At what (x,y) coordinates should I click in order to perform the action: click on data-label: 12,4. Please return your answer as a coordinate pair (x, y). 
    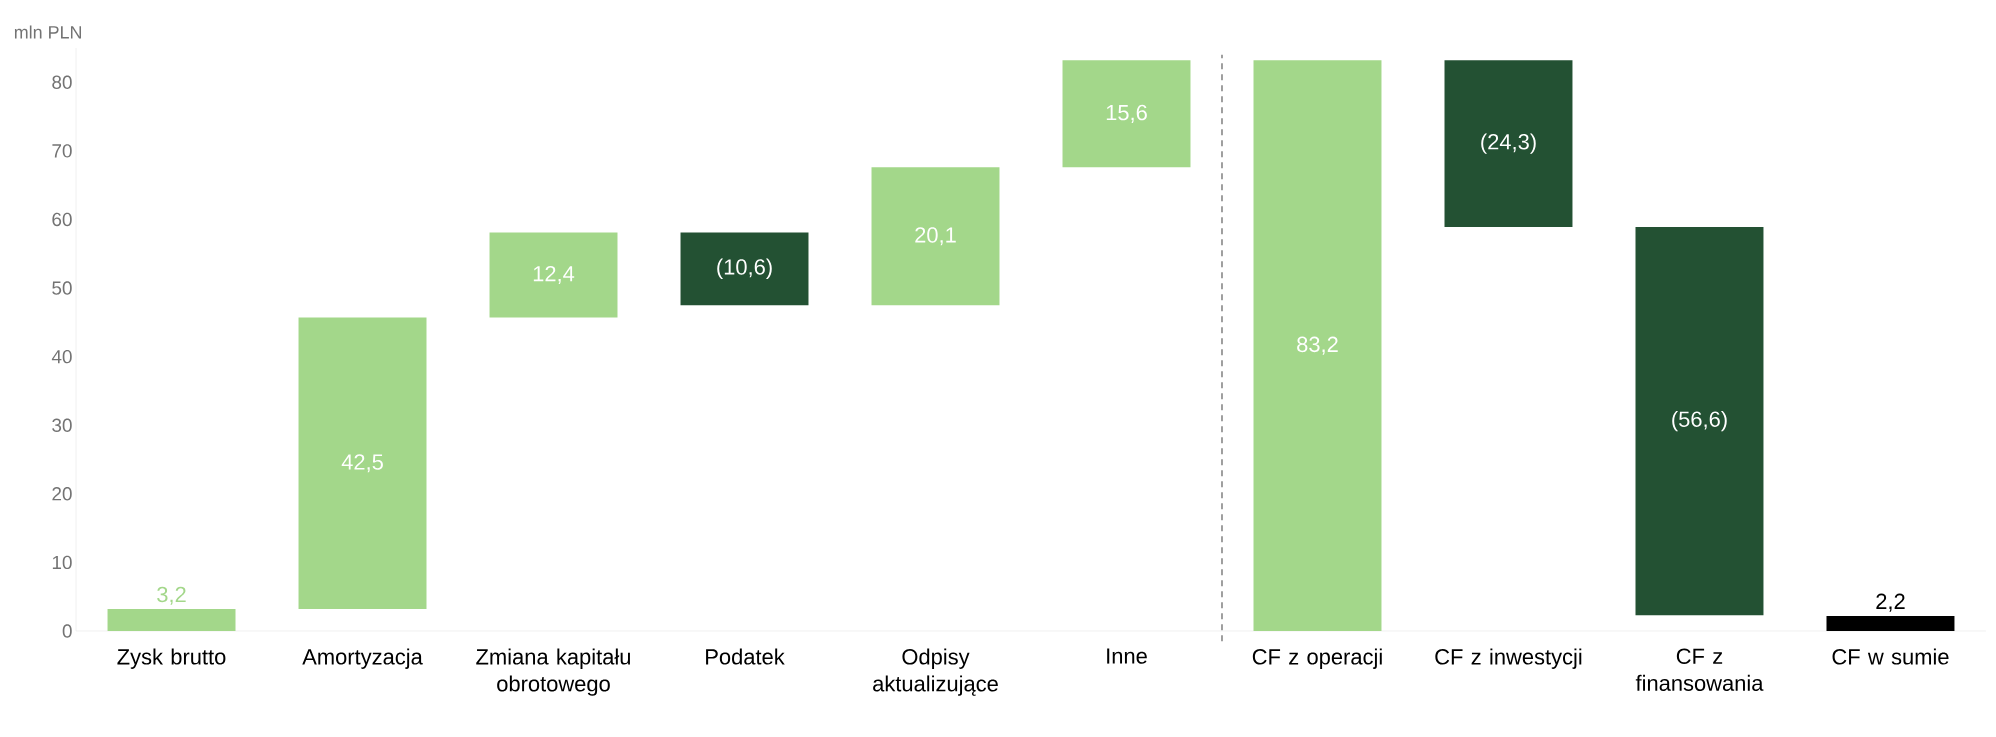
    Looking at the image, I should click on (554, 275).